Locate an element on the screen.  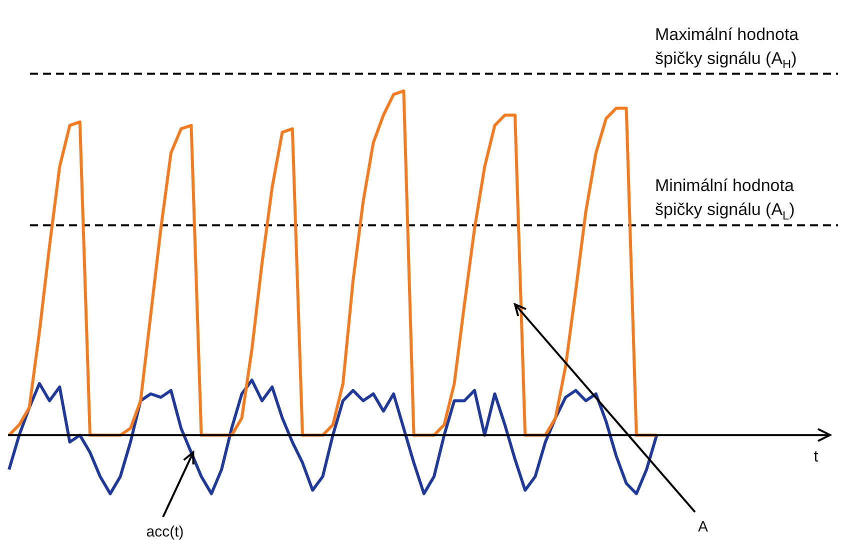
text: acc(t) is located at coordinates (165, 532).